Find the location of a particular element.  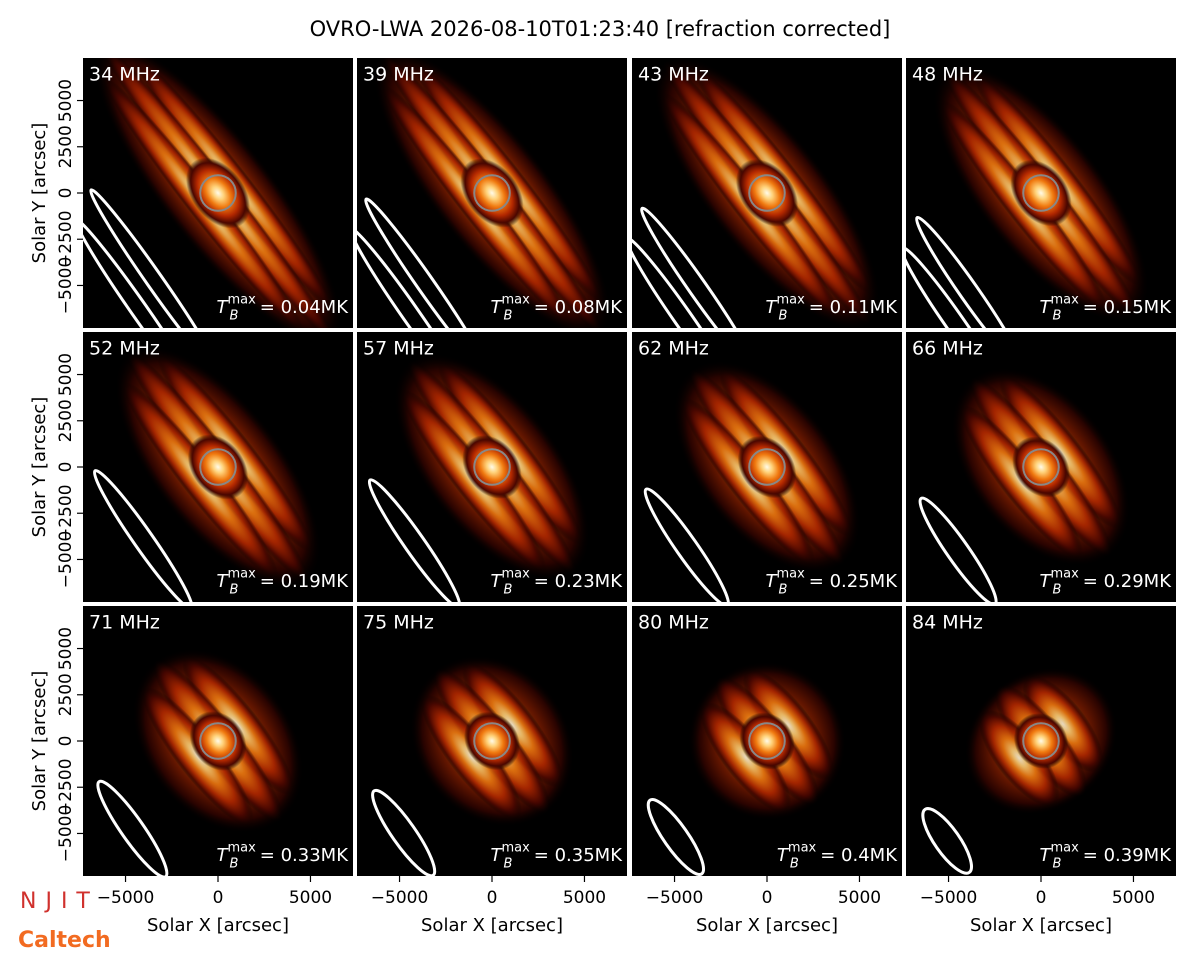

frequency-label: 80 MHz is located at coordinates (673, 623).